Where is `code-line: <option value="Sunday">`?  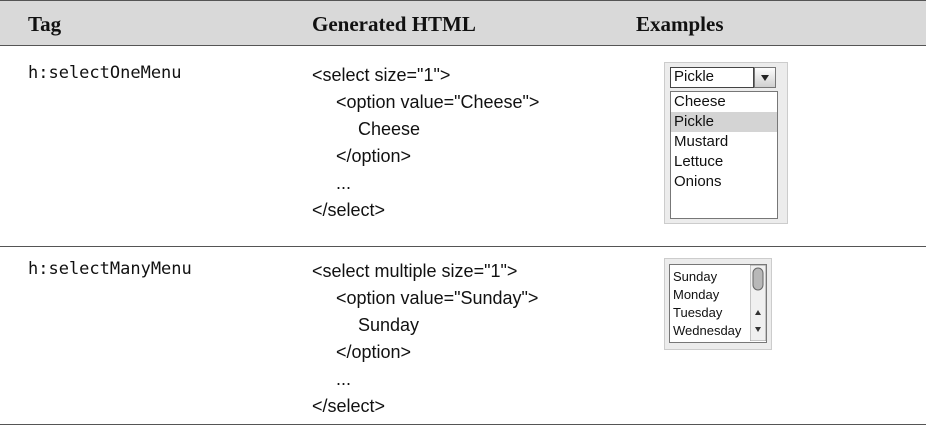 code-line: <option value="Sunday"> is located at coordinates (437, 298).